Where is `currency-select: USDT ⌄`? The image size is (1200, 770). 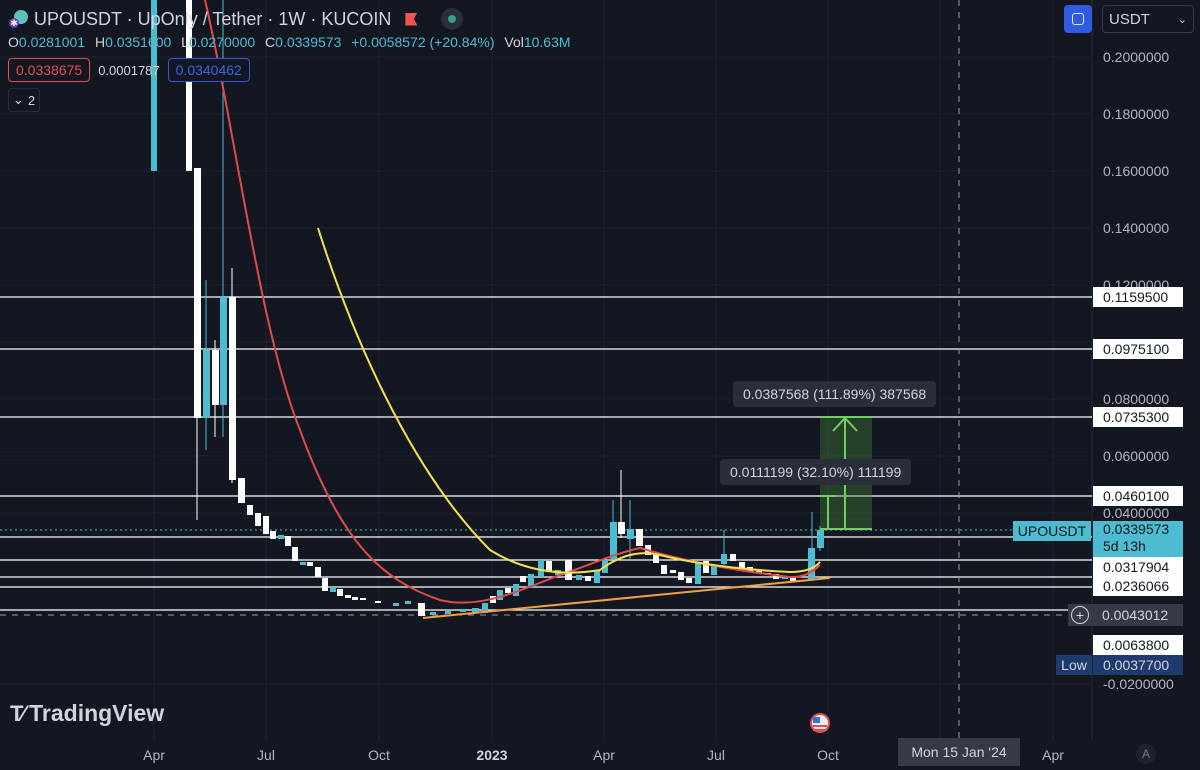
currency-select: USDT ⌄ is located at coordinates (1148, 19).